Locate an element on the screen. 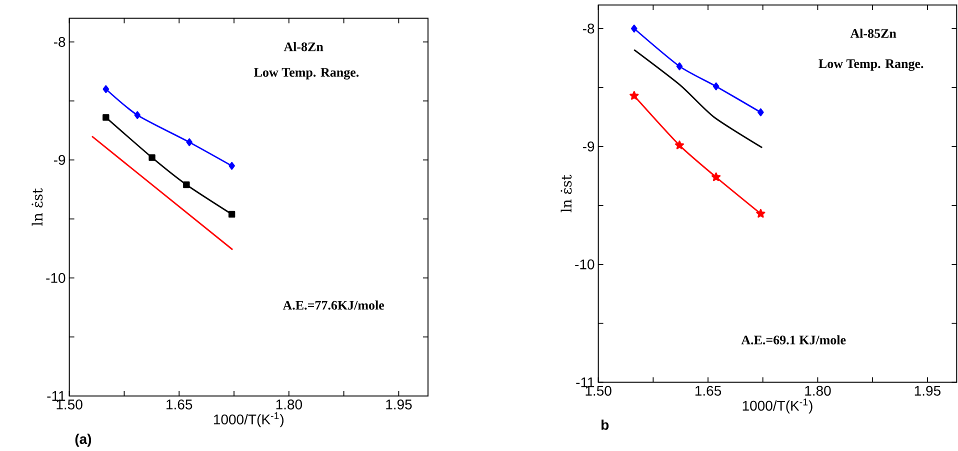  line-series is located at coordinates (698, 98).